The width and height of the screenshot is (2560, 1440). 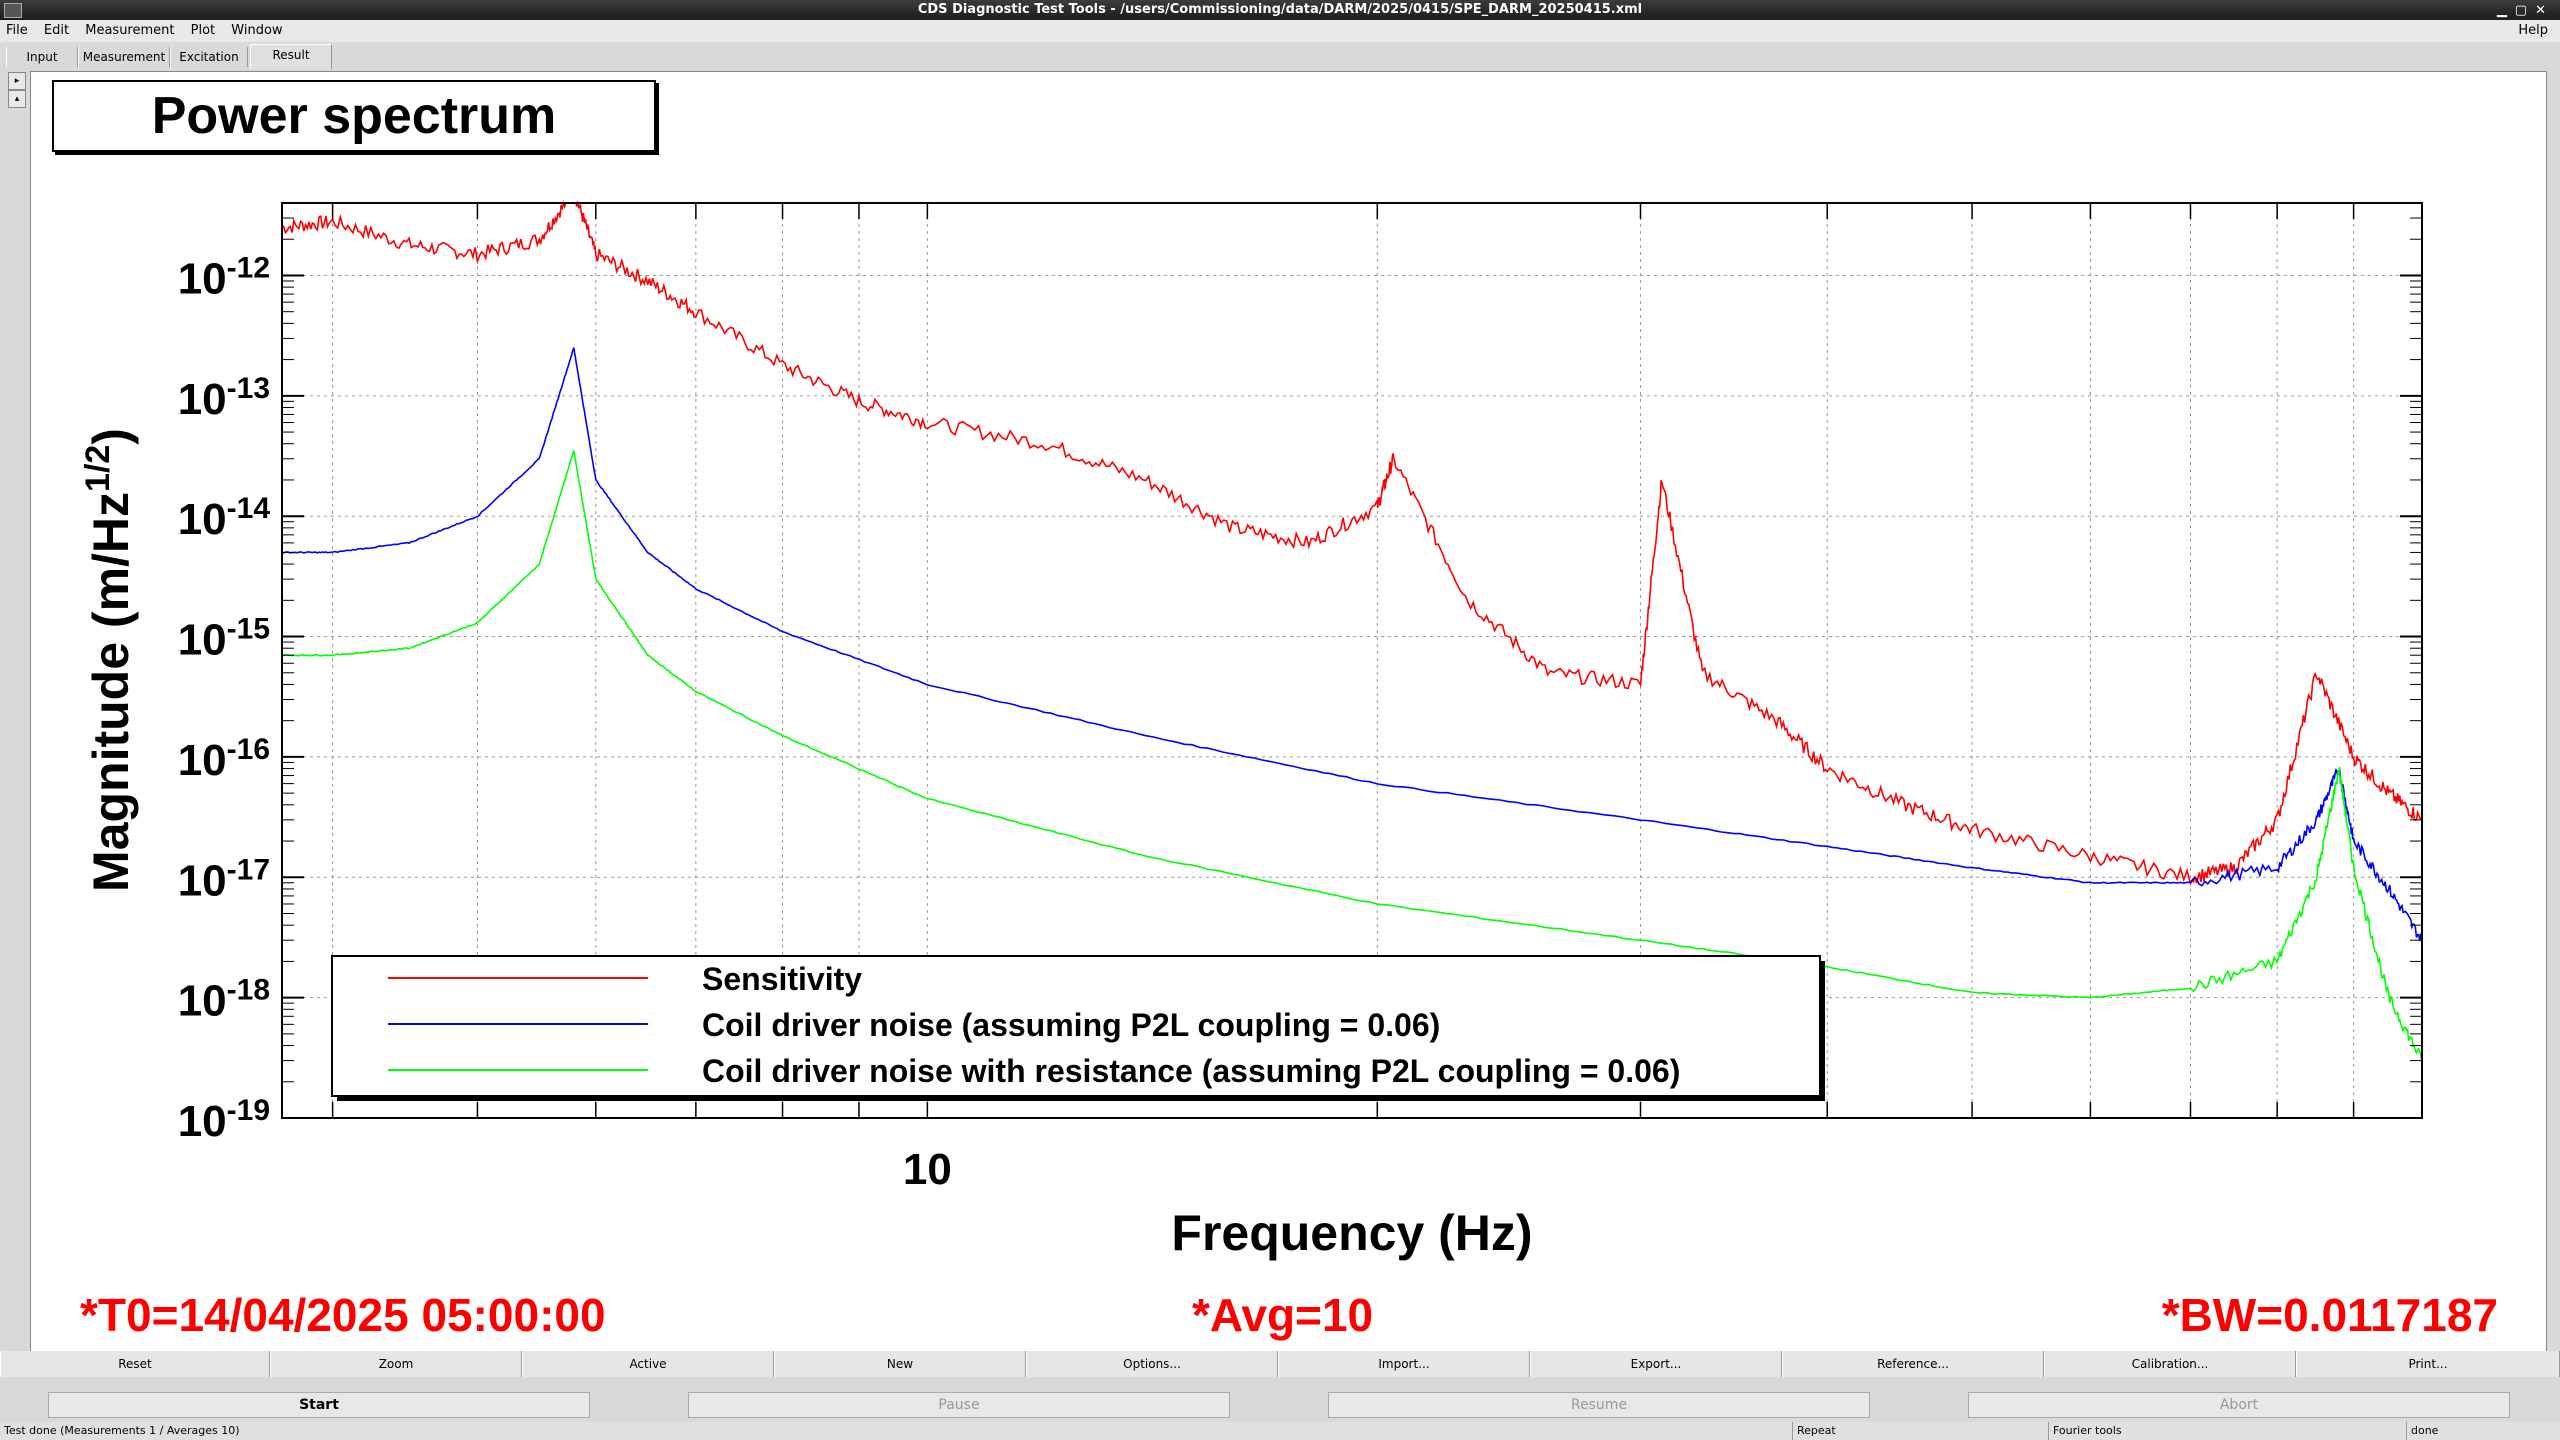 What do you see at coordinates (319, 1405) in the screenshot?
I see `start-button: Start` at bounding box center [319, 1405].